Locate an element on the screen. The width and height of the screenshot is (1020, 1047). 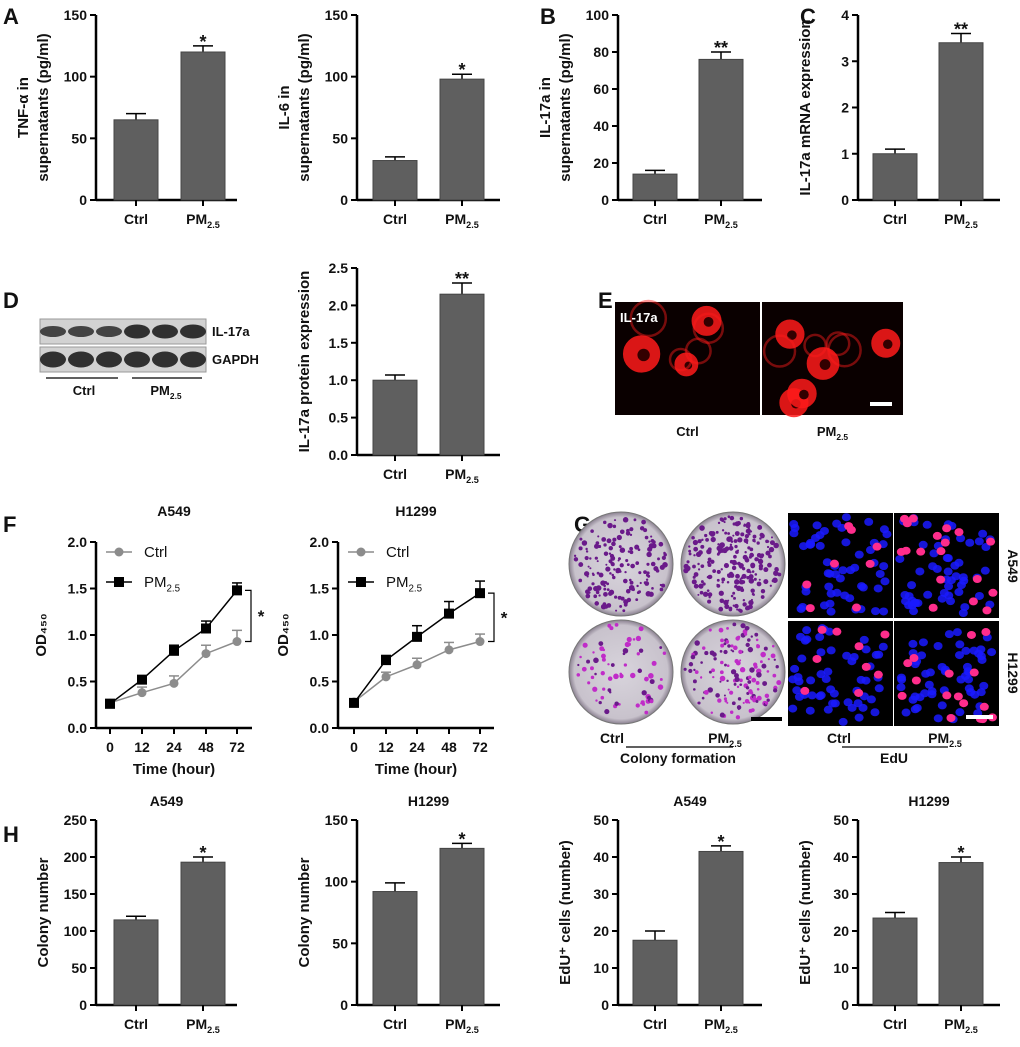
y-axis-label: IL-17a protein expression is located at coordinates (304, 362).